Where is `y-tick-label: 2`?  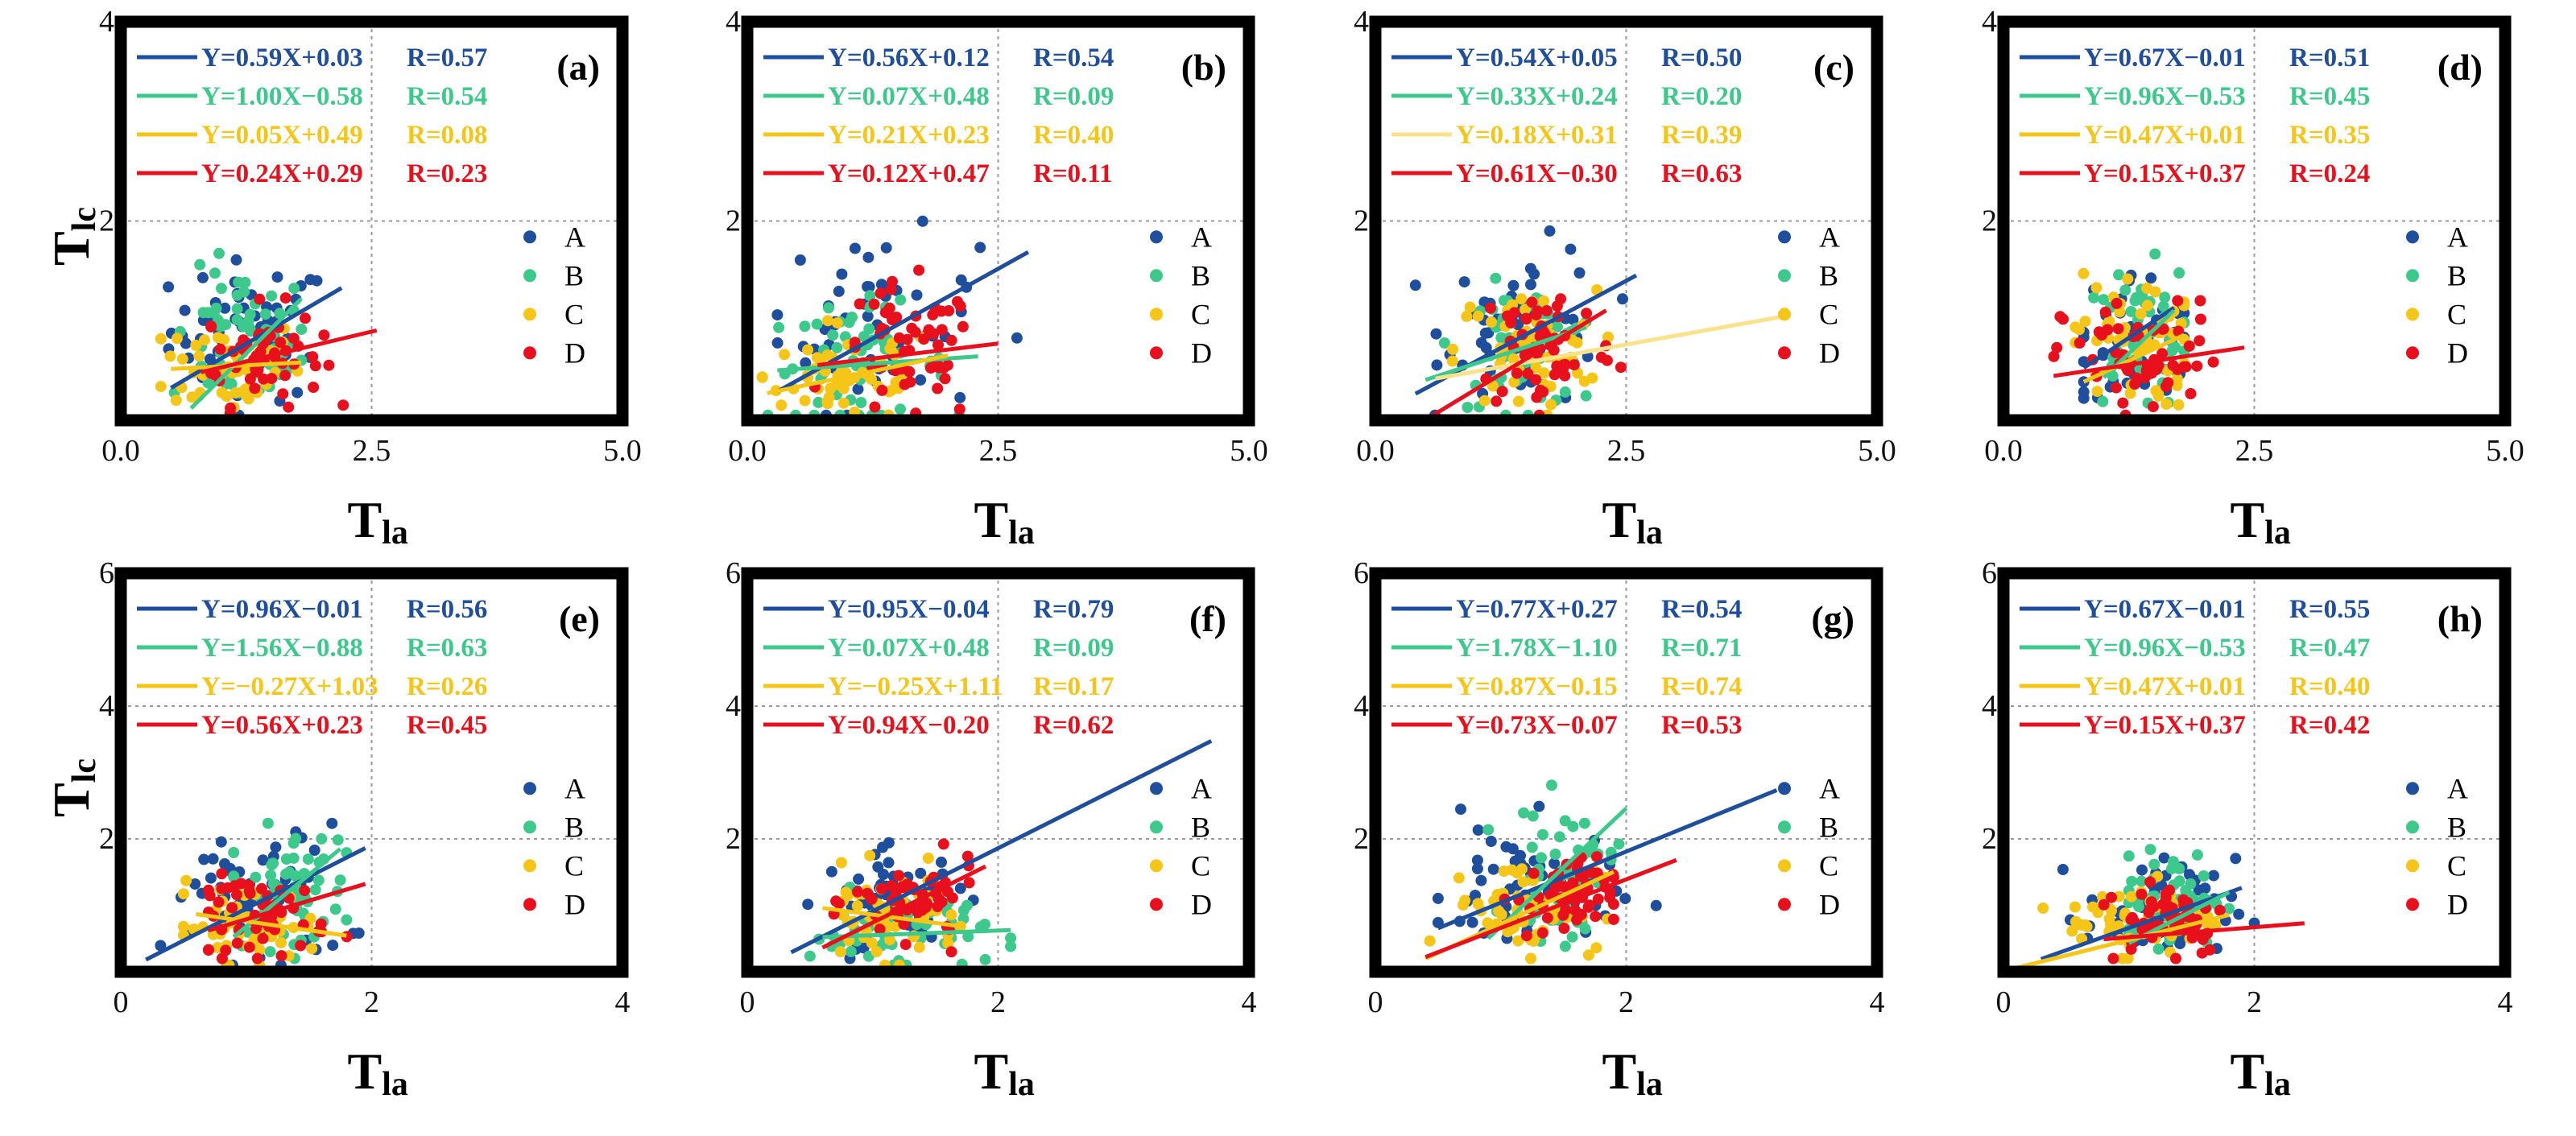
y-tick-label: 2 is located at coordinates (107, 839).